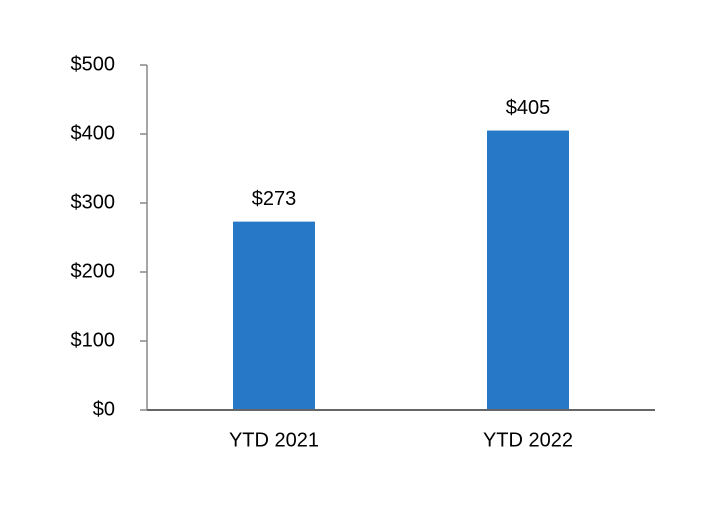 The width and height of the screenshot is (720, 523). Describe the element at coordinates (93, 64) in the screenshot. I see `y-tick-label: $500` at that location.